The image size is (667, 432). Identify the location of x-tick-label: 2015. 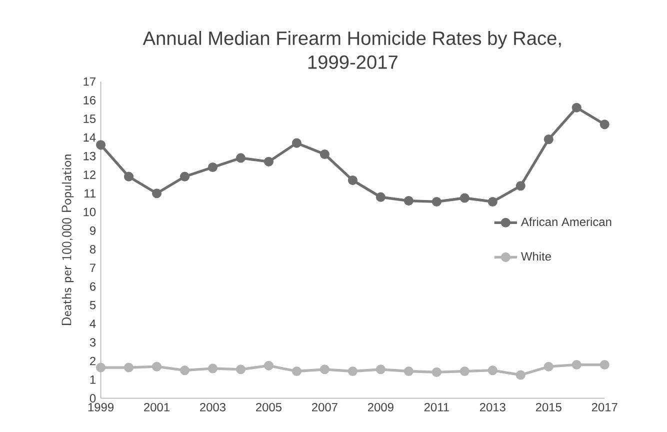
(549, 407).